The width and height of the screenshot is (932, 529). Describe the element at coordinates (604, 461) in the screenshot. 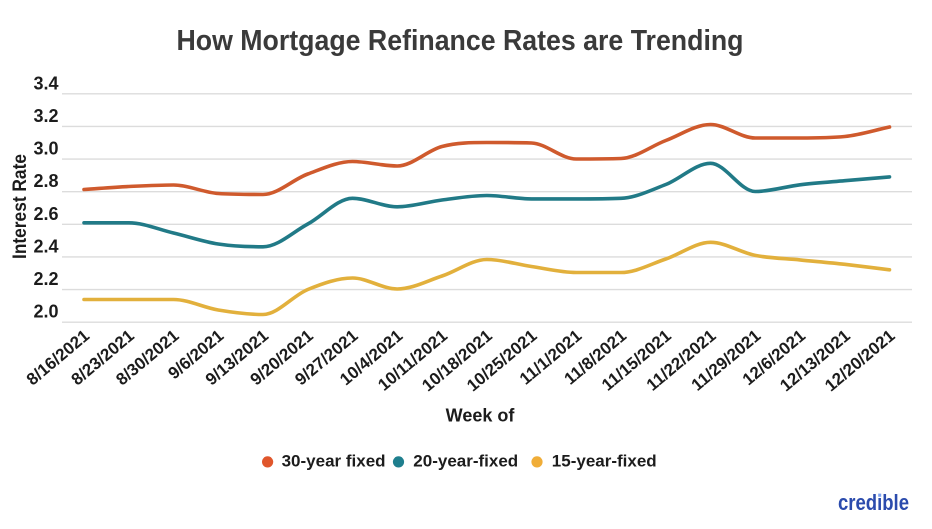

I see `svg-text: 15-year-fixed` at that location.